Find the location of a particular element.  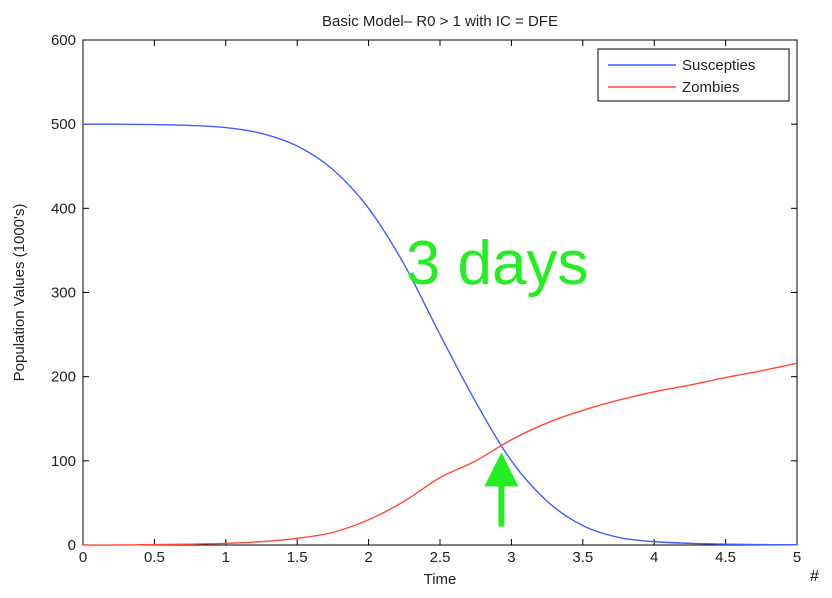

x-tick-label: 4 is located at coordinates (654, 557).